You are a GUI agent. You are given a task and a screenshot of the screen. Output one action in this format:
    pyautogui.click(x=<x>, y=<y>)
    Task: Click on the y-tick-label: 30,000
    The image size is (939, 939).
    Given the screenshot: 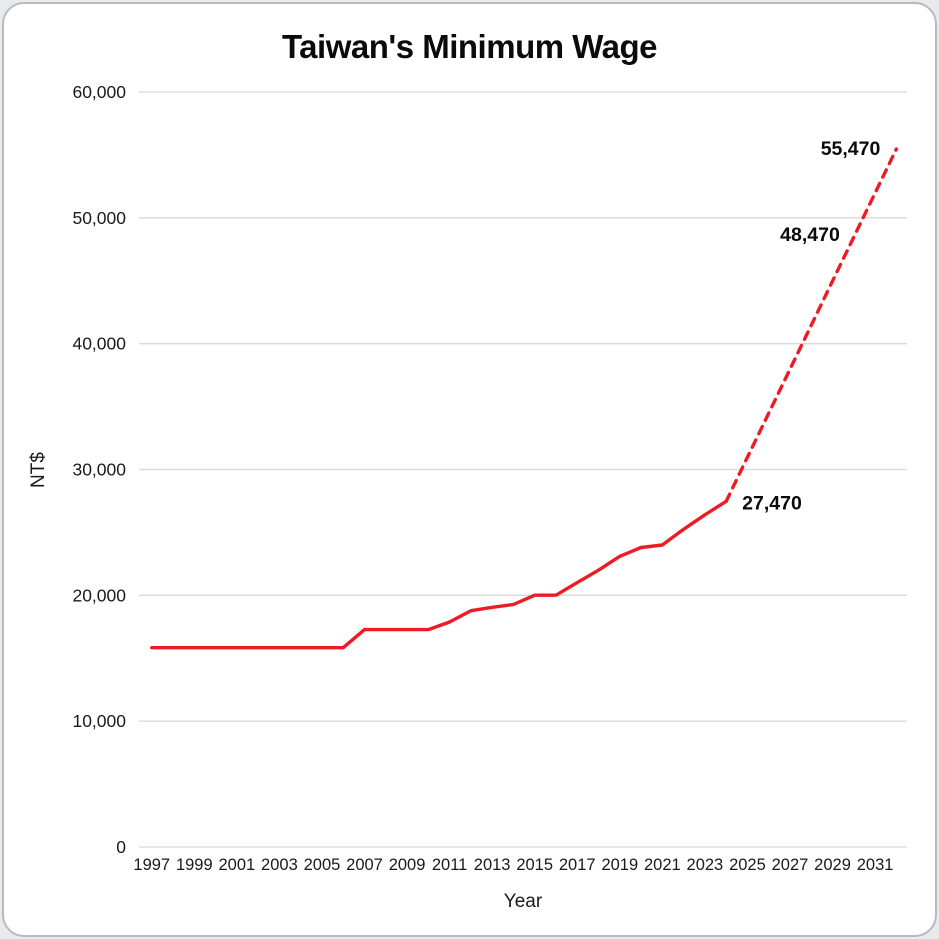 What is the action you would take?
    pyautogui.click(x=99, y=470)
    